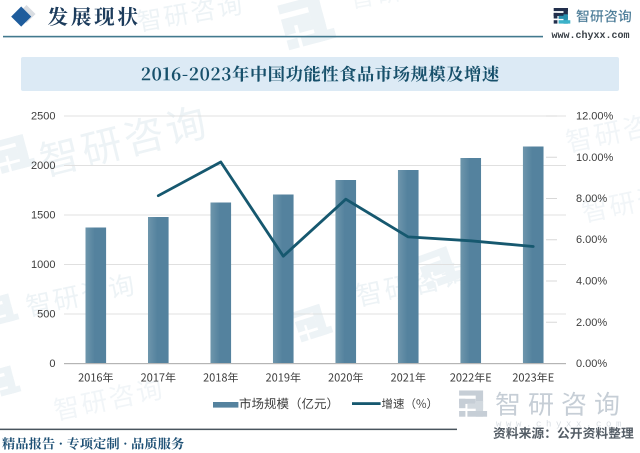 The width and height of the screenshot is (640, 453). I want to click on svg-text: 12.00%, so click(595, 117).